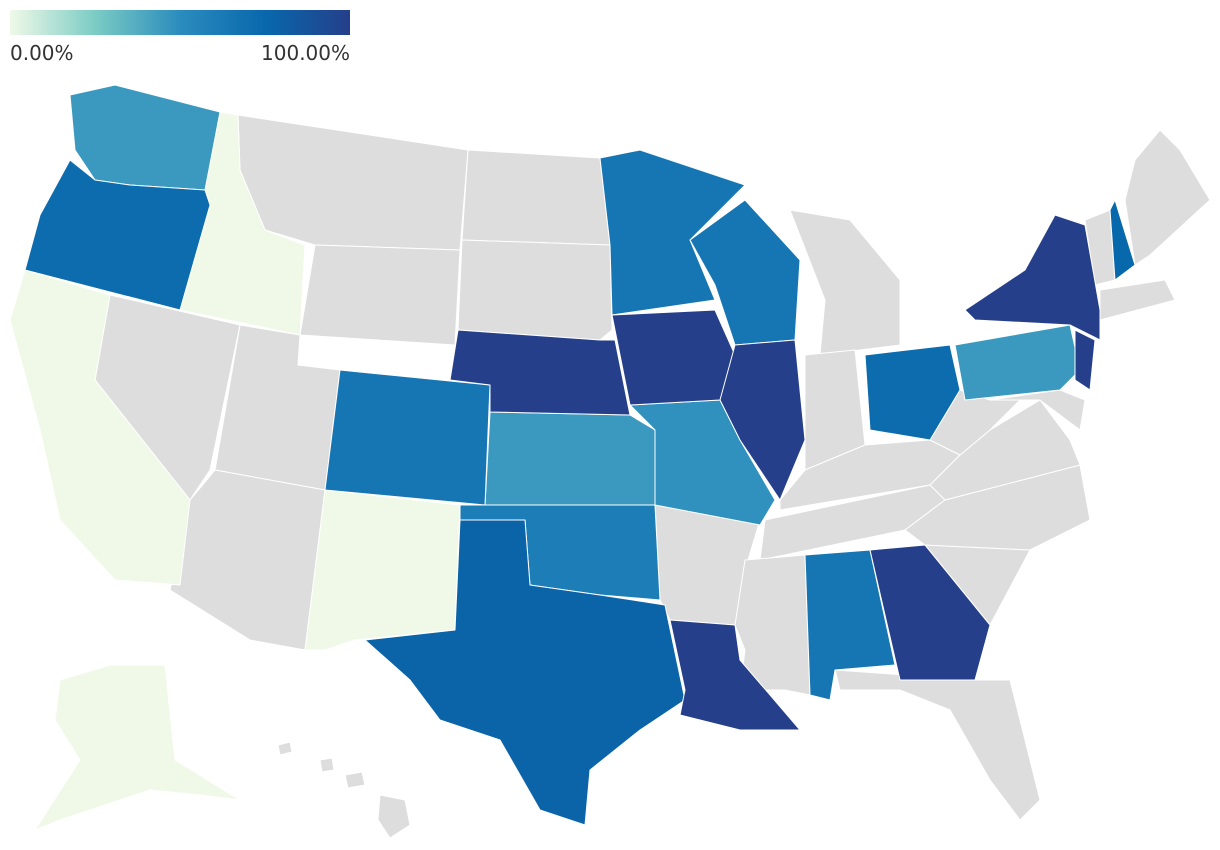  I want to click on legend-colorbar, so click(180, 22).